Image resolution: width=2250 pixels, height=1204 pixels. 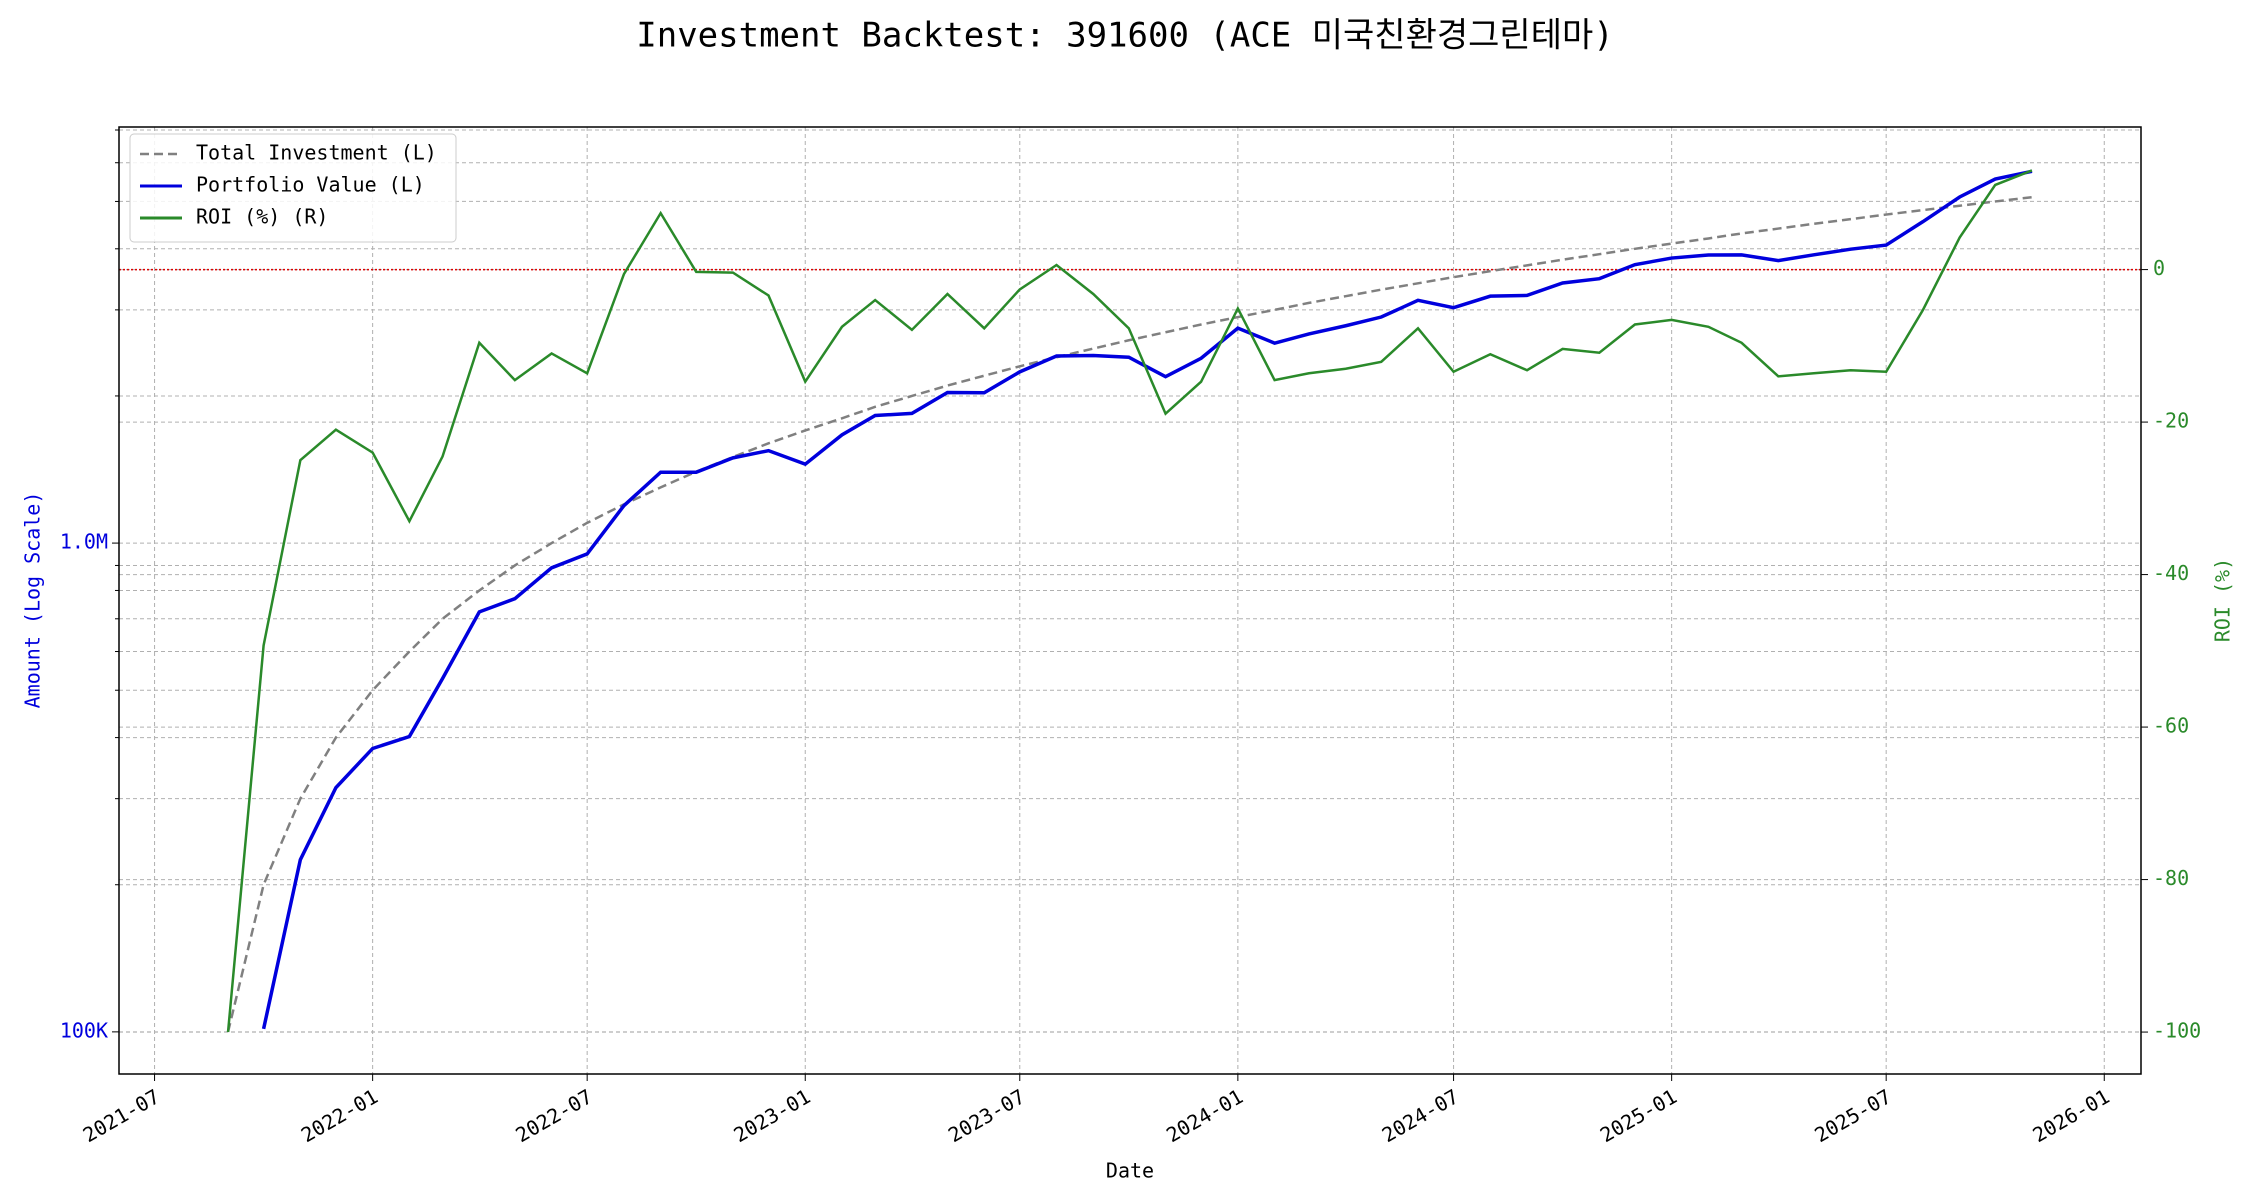 What do you see at coordinates (84, 1030) in the screenshot?
I see `y-tick-label: 100K` at bounding box center [84, 1030].